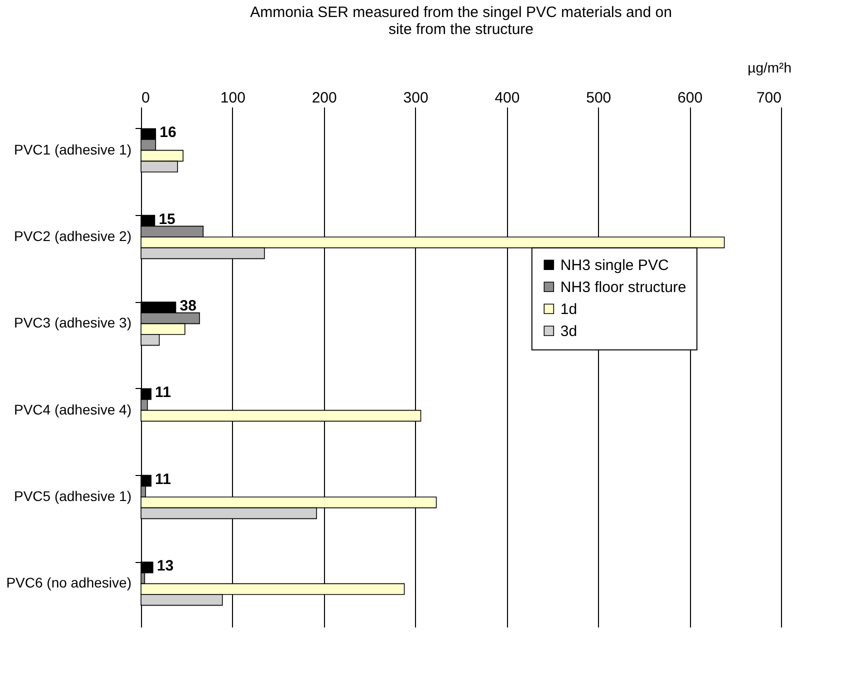 This screenshot has width=856, height=682. What do you see at coordinates (165, 565) in the screenshot?
I see `data-label: 13` at bounding box center [165, 565].